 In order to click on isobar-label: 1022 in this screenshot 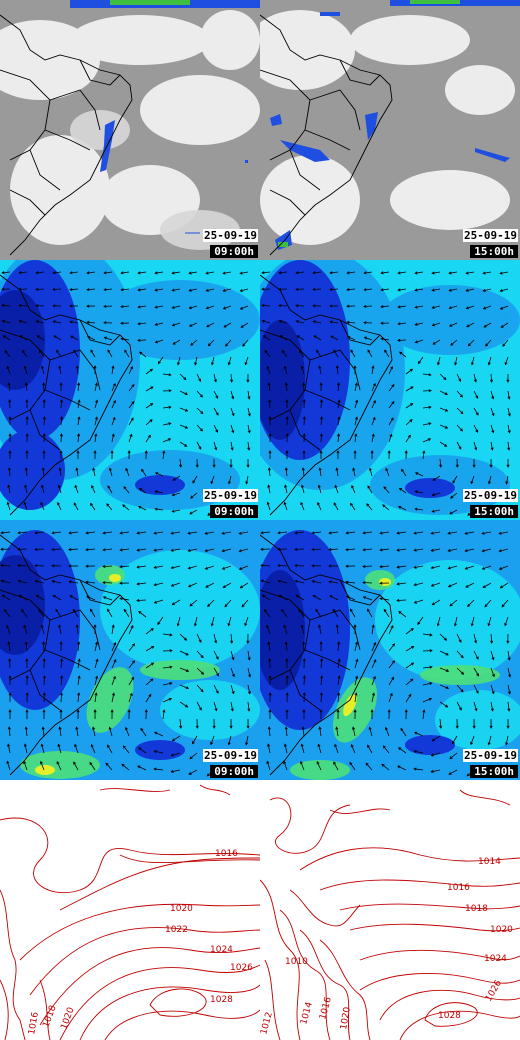, I will do `click(176, 930)`.